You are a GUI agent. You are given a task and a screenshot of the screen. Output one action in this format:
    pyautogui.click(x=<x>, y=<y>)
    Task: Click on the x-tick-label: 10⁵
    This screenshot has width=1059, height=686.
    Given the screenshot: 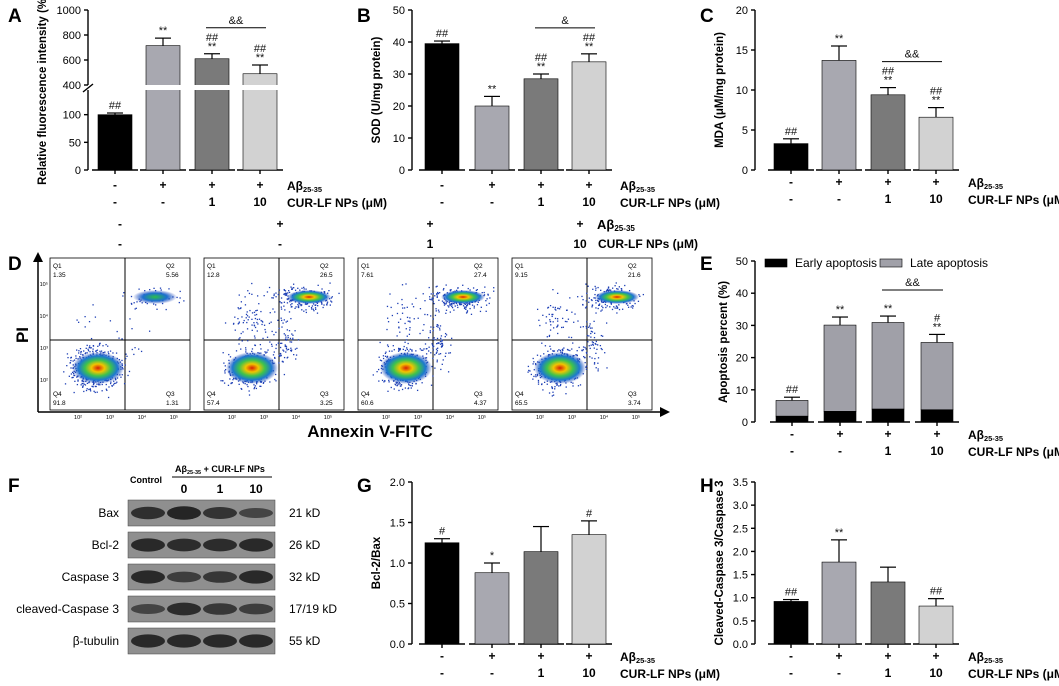 What is the action you would take?
    pyautogui.click(x=174, y=417)
    